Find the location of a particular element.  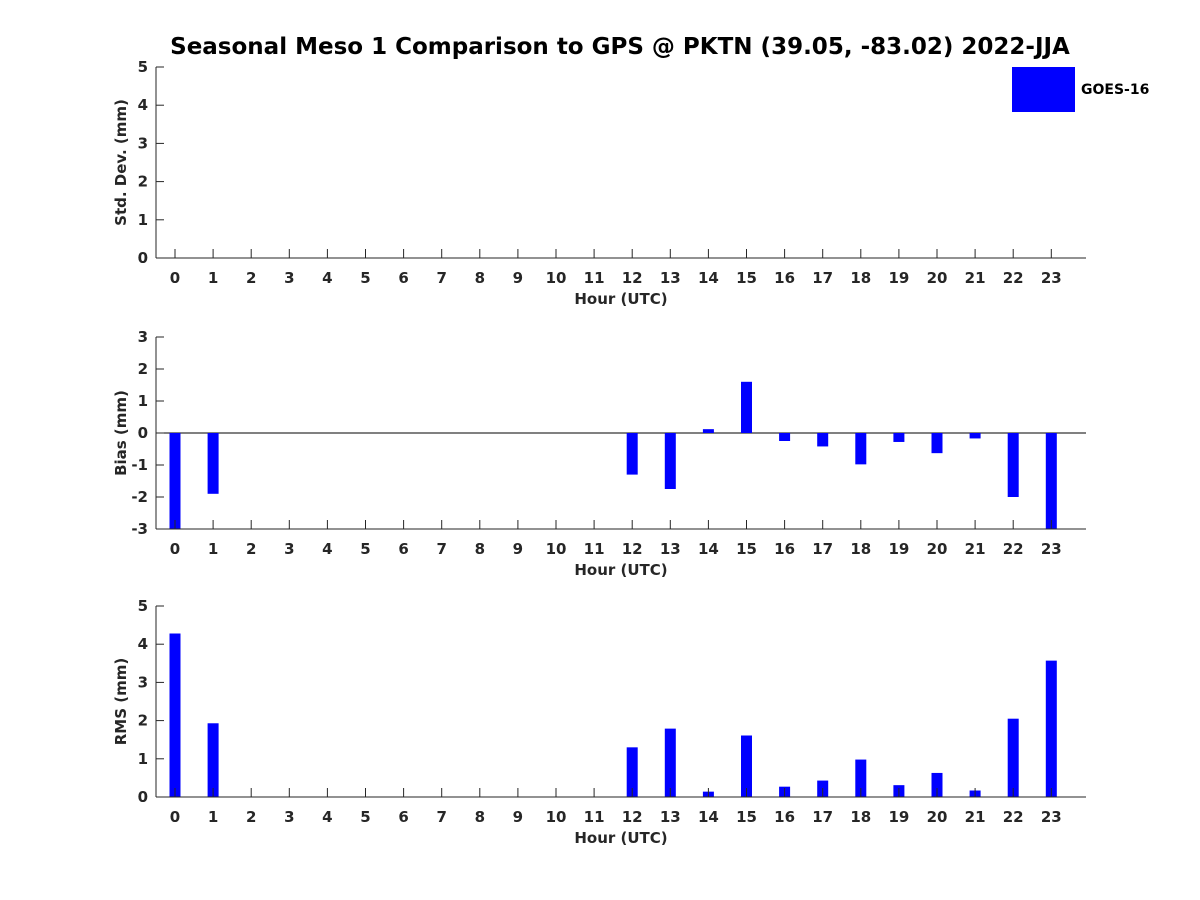

legend-swatch is located at coordinates (1043, 89).